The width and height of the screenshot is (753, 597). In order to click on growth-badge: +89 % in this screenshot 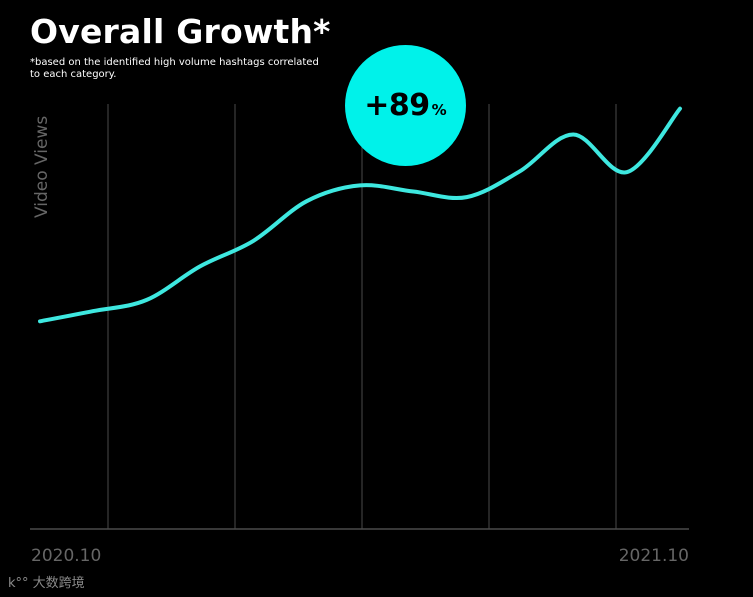, I will do `click(405, 105)`.